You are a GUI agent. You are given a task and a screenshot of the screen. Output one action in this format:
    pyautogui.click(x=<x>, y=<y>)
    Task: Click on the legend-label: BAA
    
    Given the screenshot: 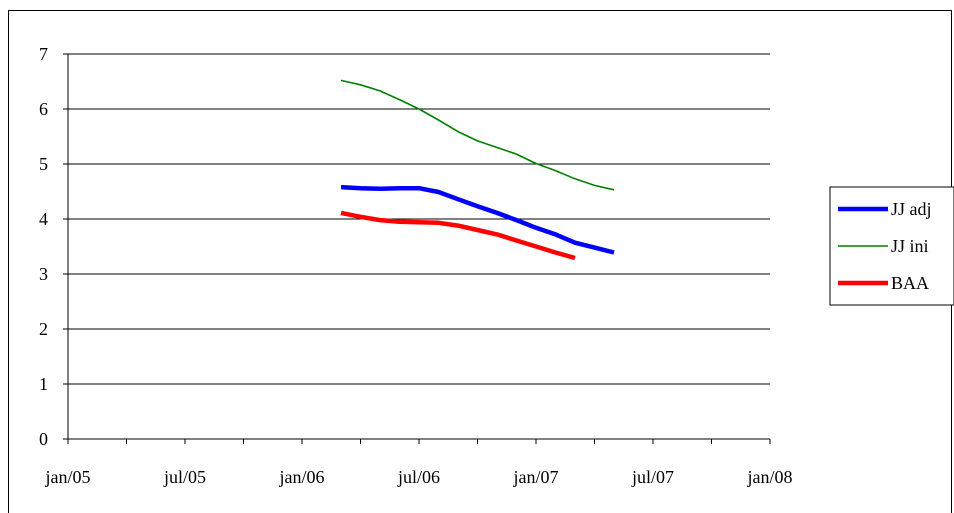 What is the action you would take?
    pyautogui.click(x=910, y=283)
    